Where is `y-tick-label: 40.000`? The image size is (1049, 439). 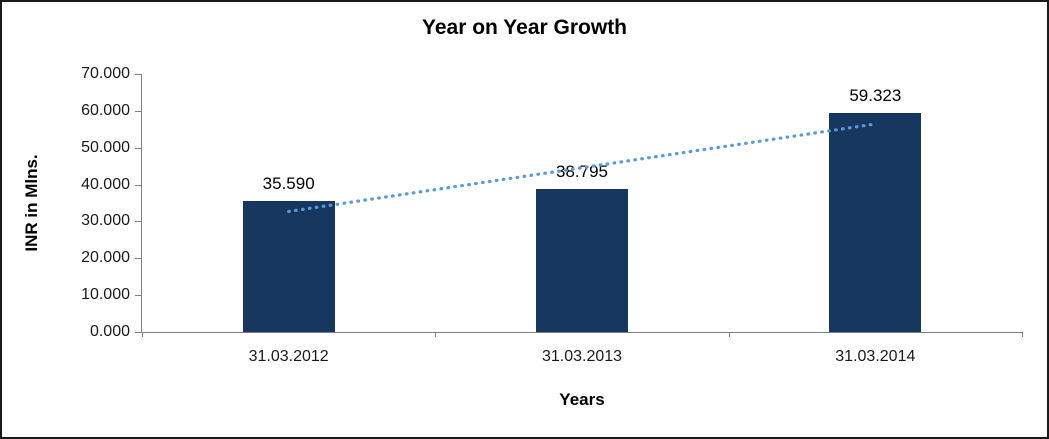
y-tick-label: 40.000 is located at coordinates (105, 184).